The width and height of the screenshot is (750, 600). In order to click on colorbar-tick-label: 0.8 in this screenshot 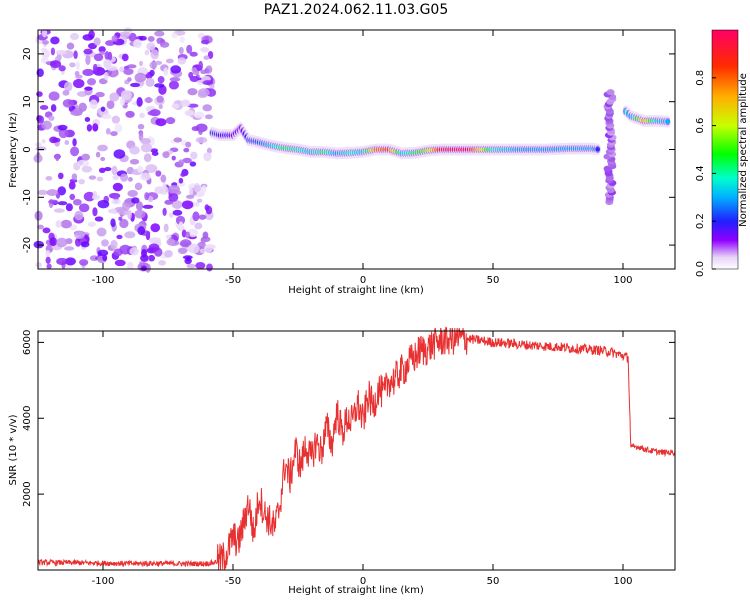, I will do `click(700, 78)`.